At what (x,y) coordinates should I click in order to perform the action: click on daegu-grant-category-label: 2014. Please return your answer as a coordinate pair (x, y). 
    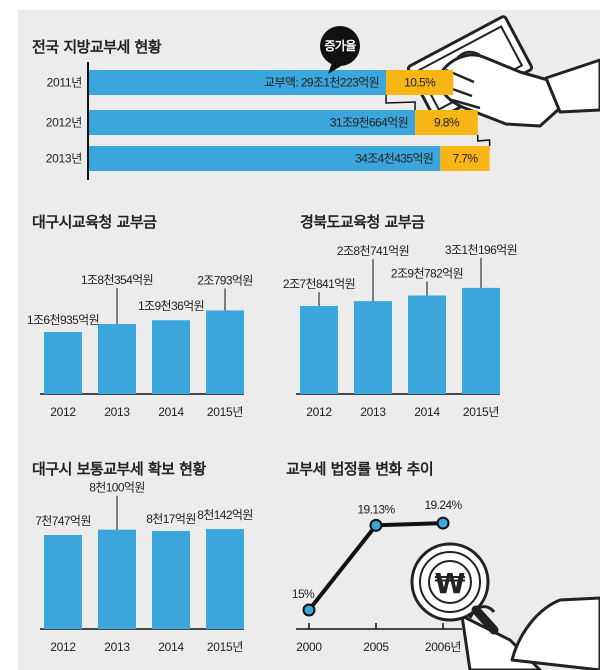
    Looking at the image, I should click on (171, 647).